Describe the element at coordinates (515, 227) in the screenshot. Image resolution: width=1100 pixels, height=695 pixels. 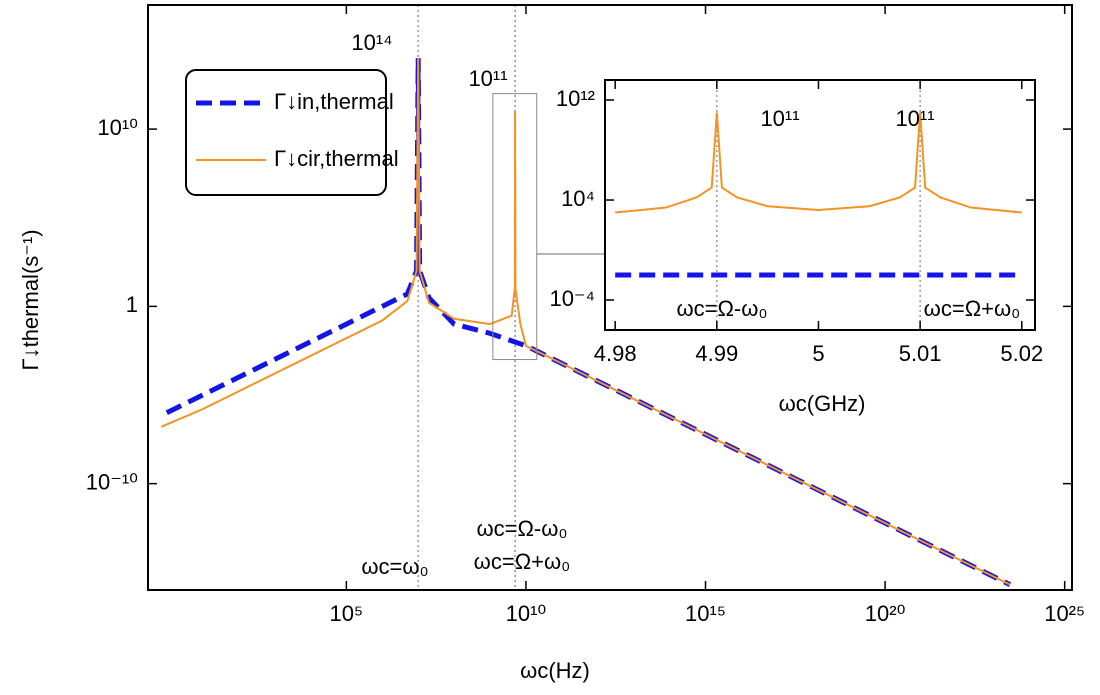
I see `zoom-box` at that location.